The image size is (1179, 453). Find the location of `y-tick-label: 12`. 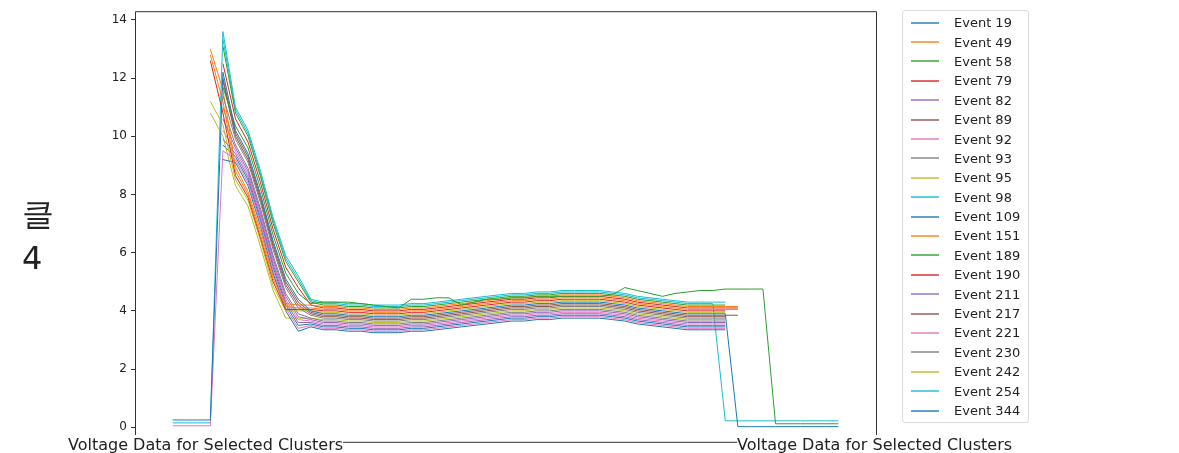

y-tick-label: 12 is located at coordinates (119, 77).